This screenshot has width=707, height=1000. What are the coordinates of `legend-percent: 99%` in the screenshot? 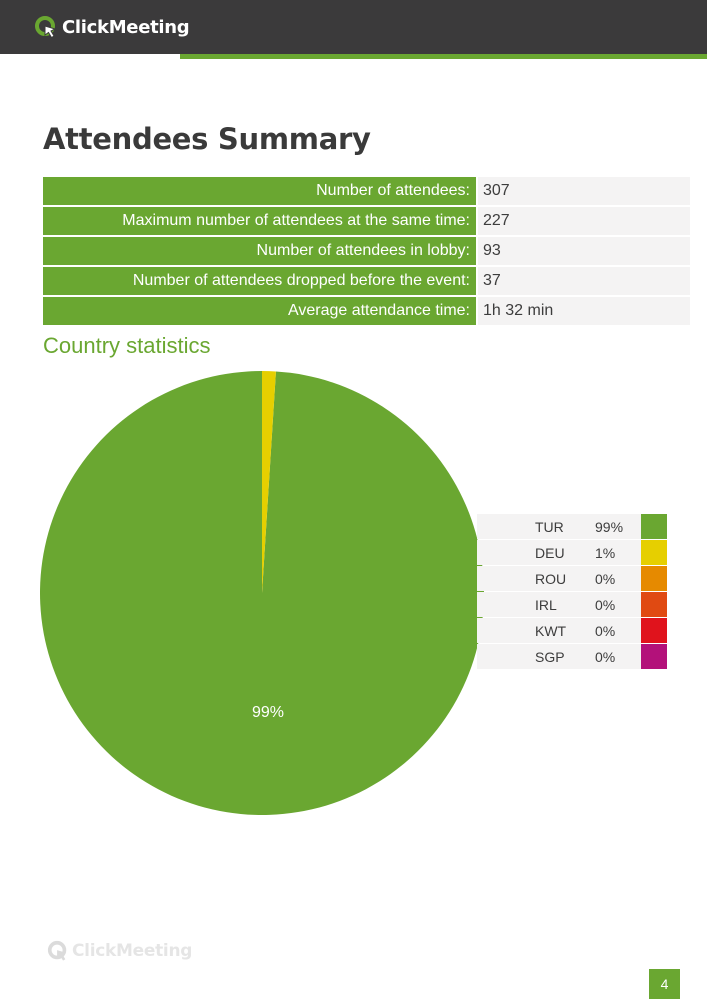 It's located at (609, 526).